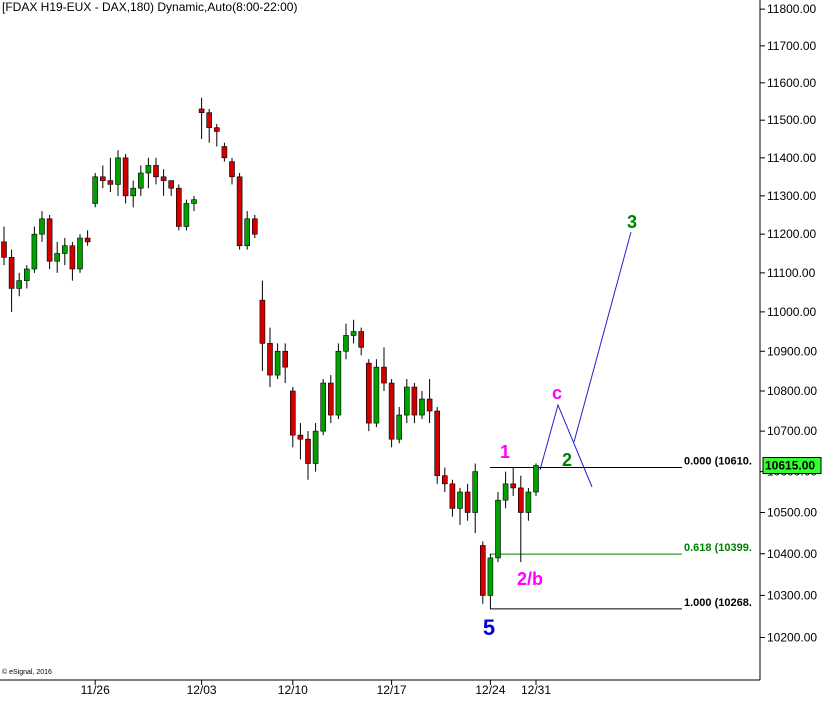  Describe the element at coordinates (489, 627) in the screenshot. I see `wave-label: 5` at that location.